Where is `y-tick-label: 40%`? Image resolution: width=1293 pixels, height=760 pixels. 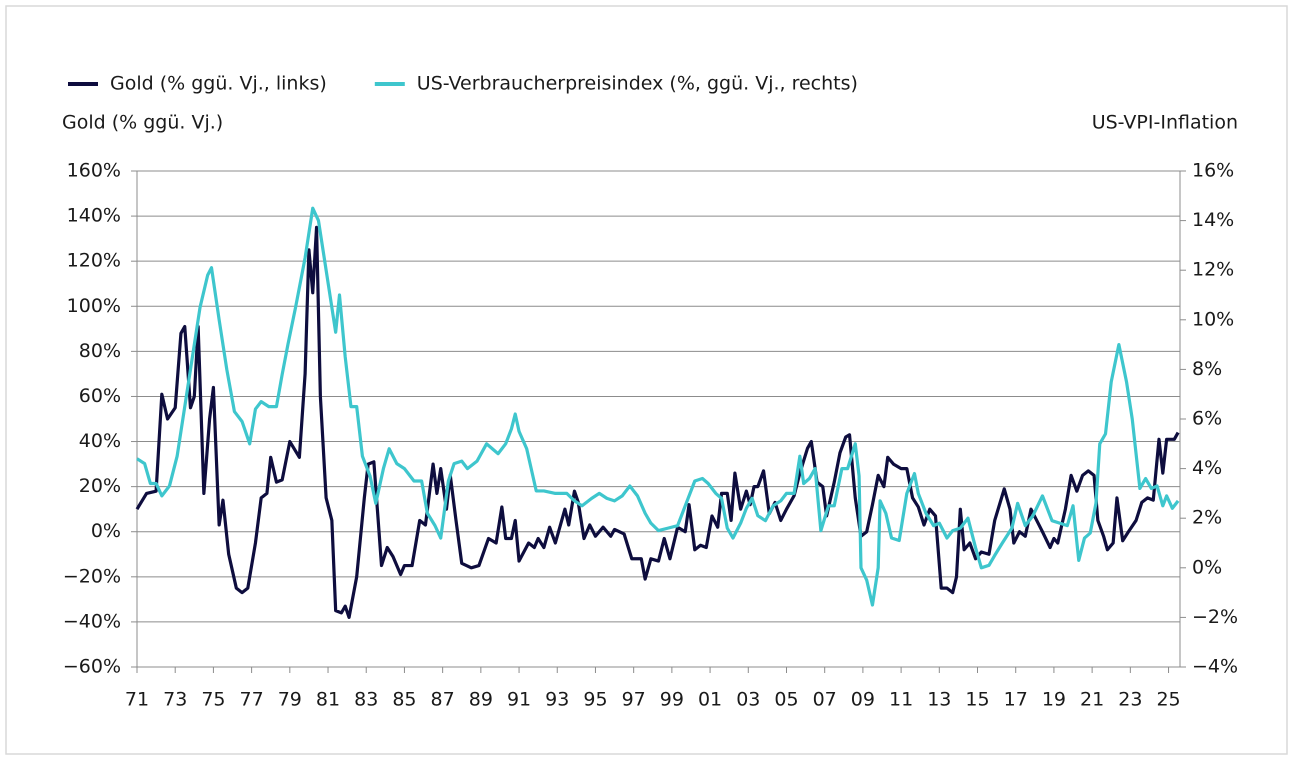 y-tick-label: 40% is located at coordinates (100, 441).